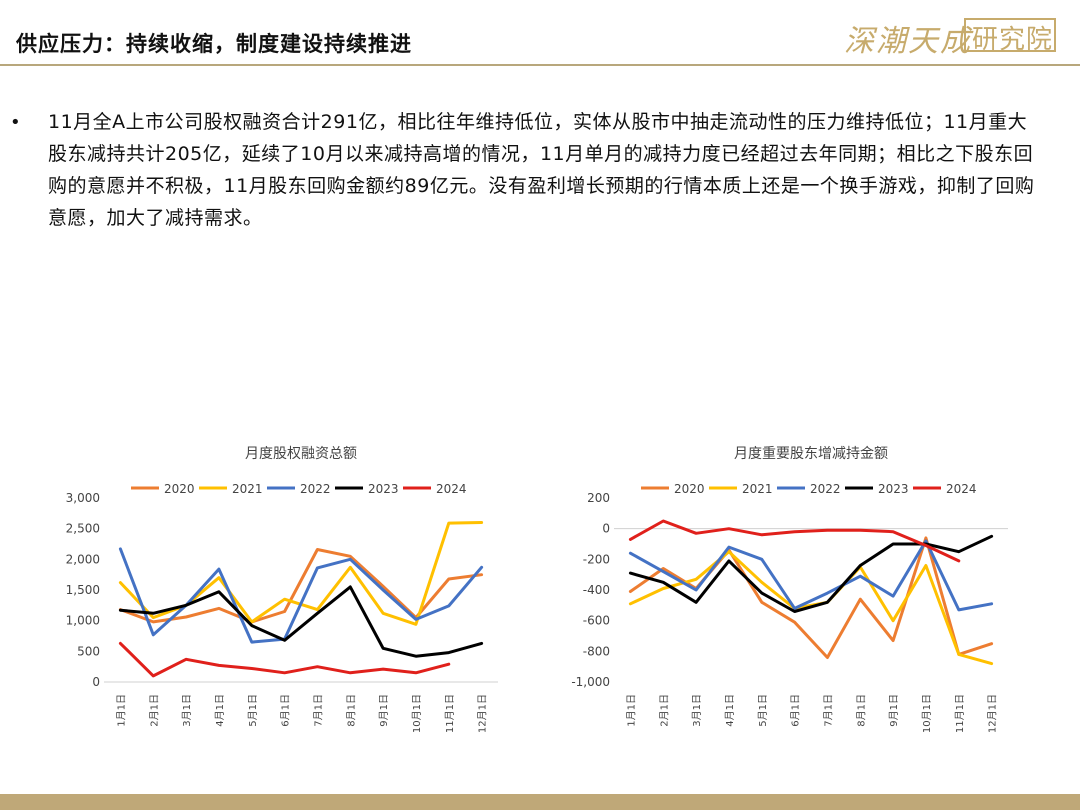  Describe the element at coordinates (483, 713) in the screenshot. I see `chart0-xtick-label: 12月1日` at that location.